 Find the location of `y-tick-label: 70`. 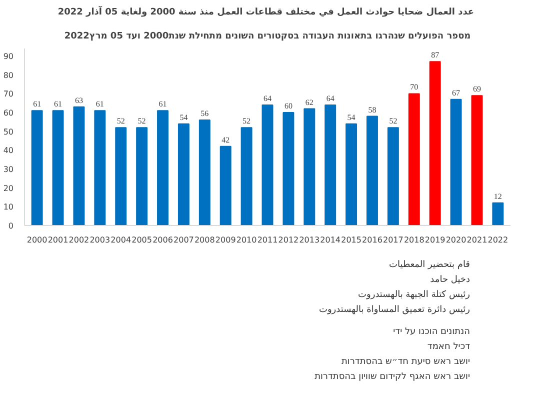

y-tick-label: 70 is located at coordinates (8, 94).